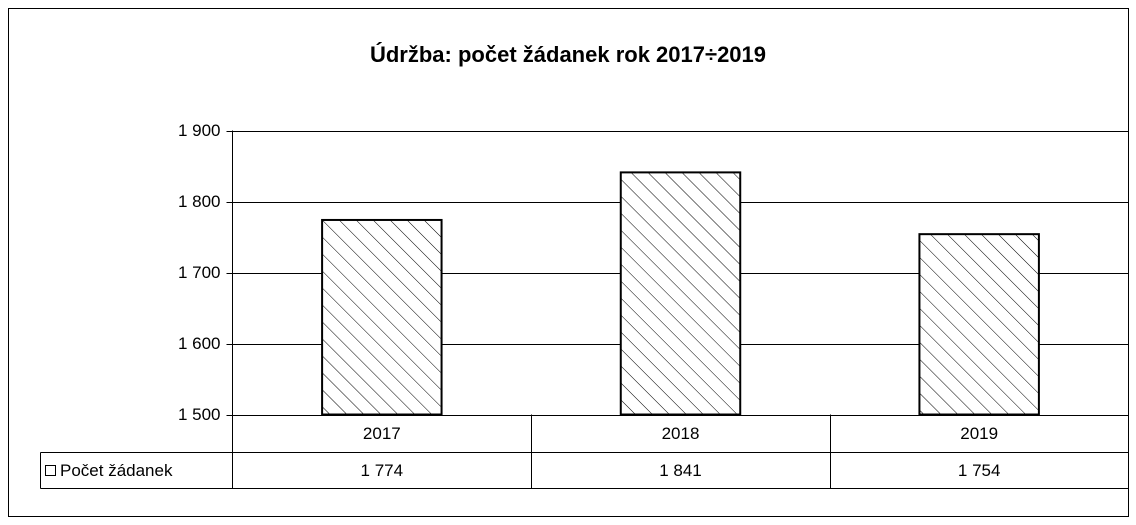 This screenshot has height=525, width=1136. Describe the element at coordinates (199, 272) in the screenshot. I see `y-tick-label: 1 700` at that location.